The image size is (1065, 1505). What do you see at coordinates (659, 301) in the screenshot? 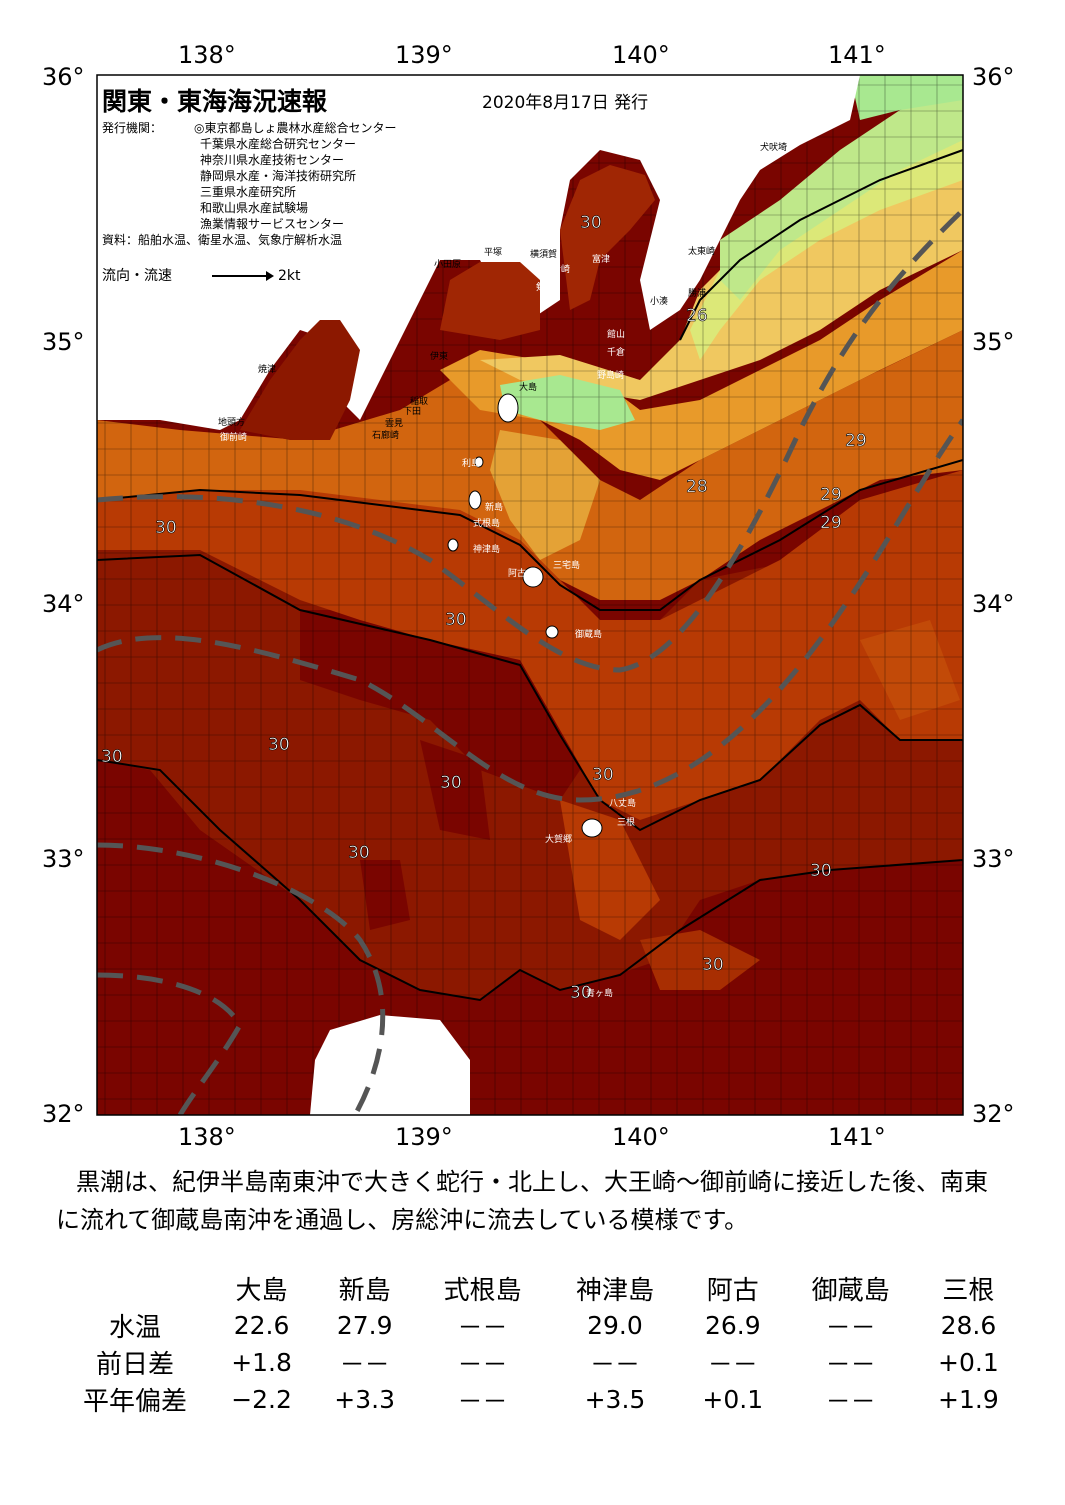
I see `place-name: 小湊` at bounding box center [659, 301].